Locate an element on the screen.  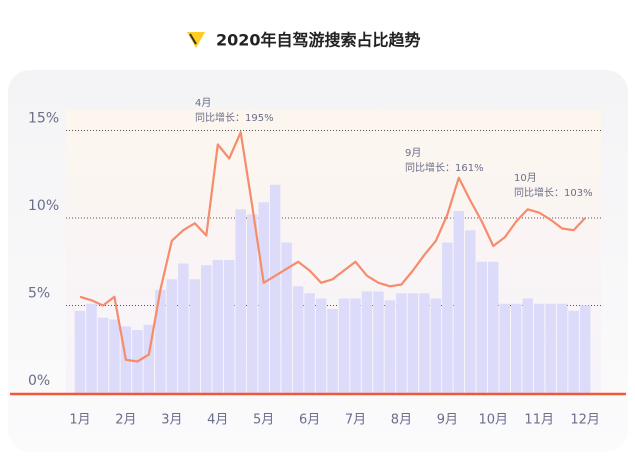
x-tick-label: 7月 is located at coordinates (355, 420).